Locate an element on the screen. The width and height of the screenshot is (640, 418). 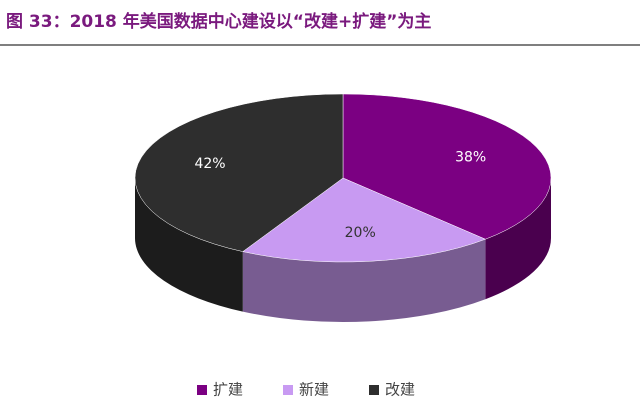
legend-label: 新建 is located at coordinates (314, 390).